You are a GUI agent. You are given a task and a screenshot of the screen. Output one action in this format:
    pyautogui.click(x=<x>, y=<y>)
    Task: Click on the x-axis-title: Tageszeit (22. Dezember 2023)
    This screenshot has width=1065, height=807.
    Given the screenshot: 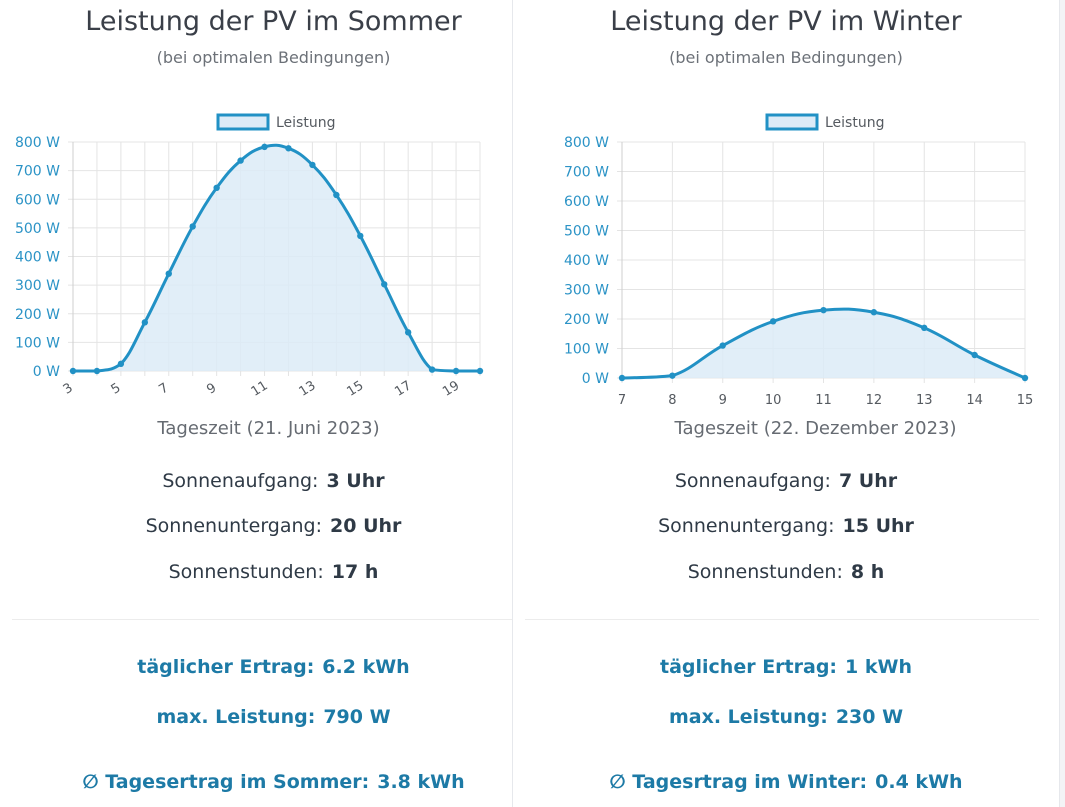 What is the action you would take?
    pyautogui.click(x=814, y=428)
    